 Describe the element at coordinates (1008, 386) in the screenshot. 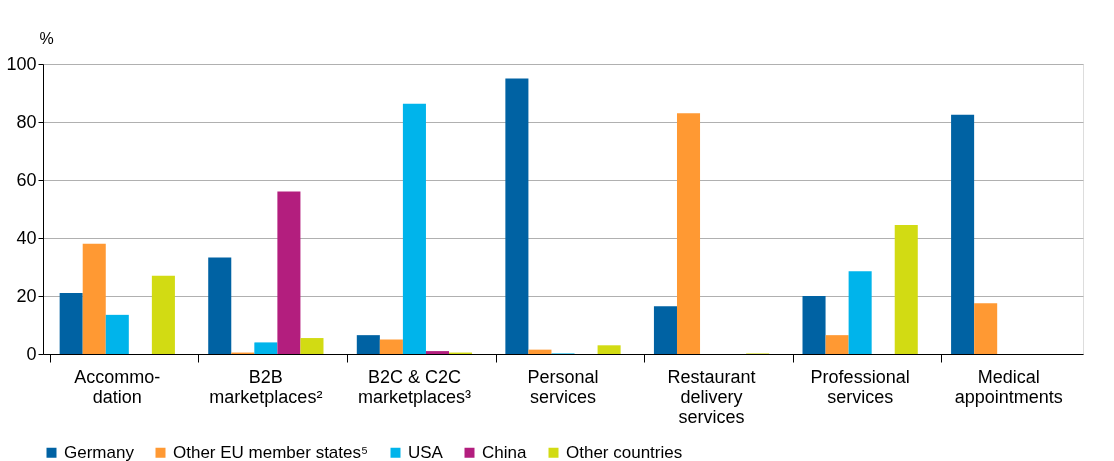

I see `x-tick-label: Medical appointments` at that location.